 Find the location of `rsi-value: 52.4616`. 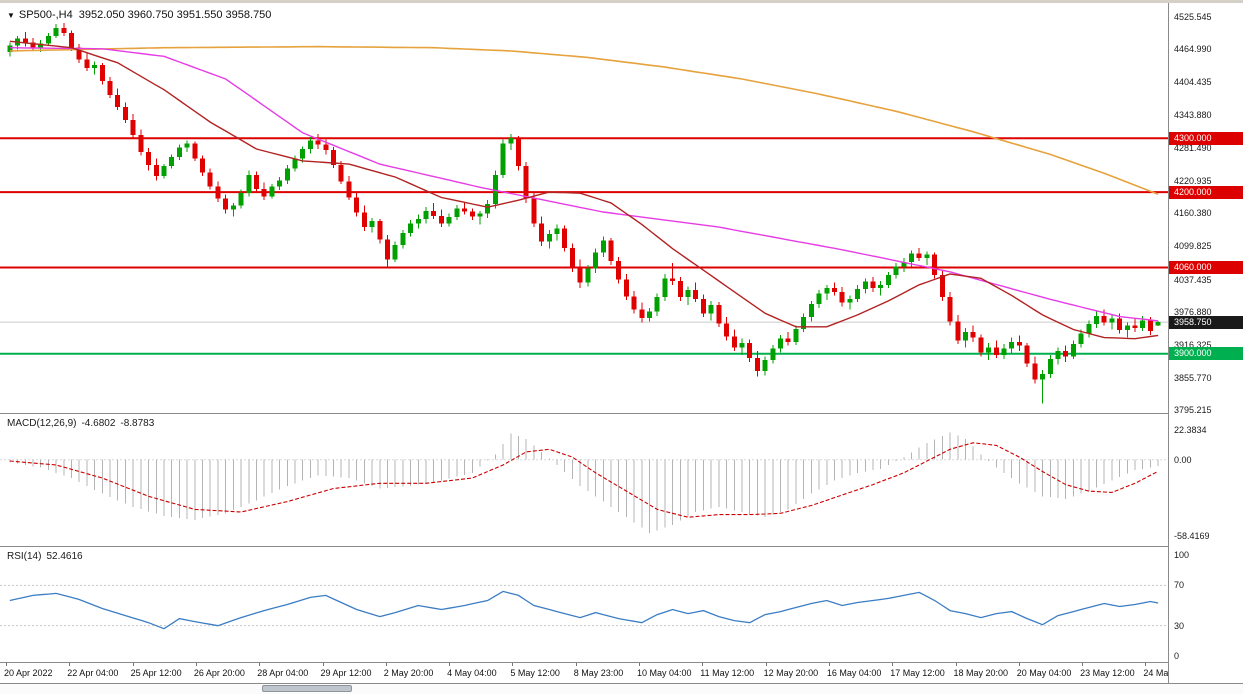

rsi-value: 52.4616 is located at coordinates (64, 556).